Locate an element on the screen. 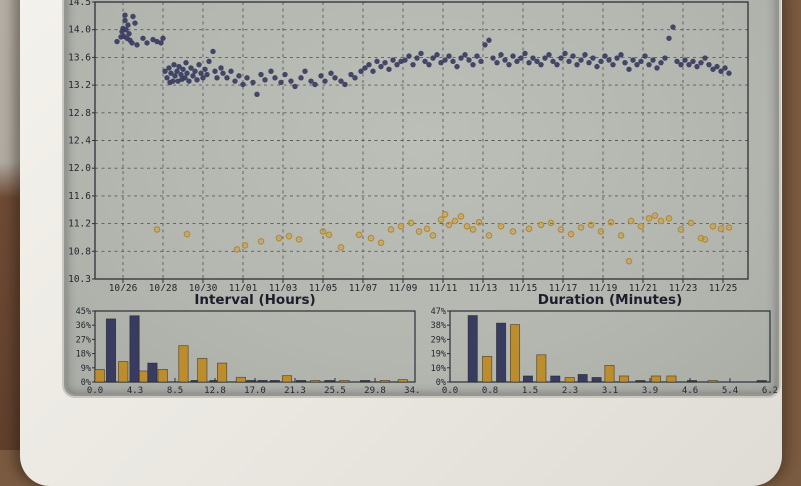 This screenshot has height=486, width=801. svg-text: 25.5 is located at coordinates (335, 390).